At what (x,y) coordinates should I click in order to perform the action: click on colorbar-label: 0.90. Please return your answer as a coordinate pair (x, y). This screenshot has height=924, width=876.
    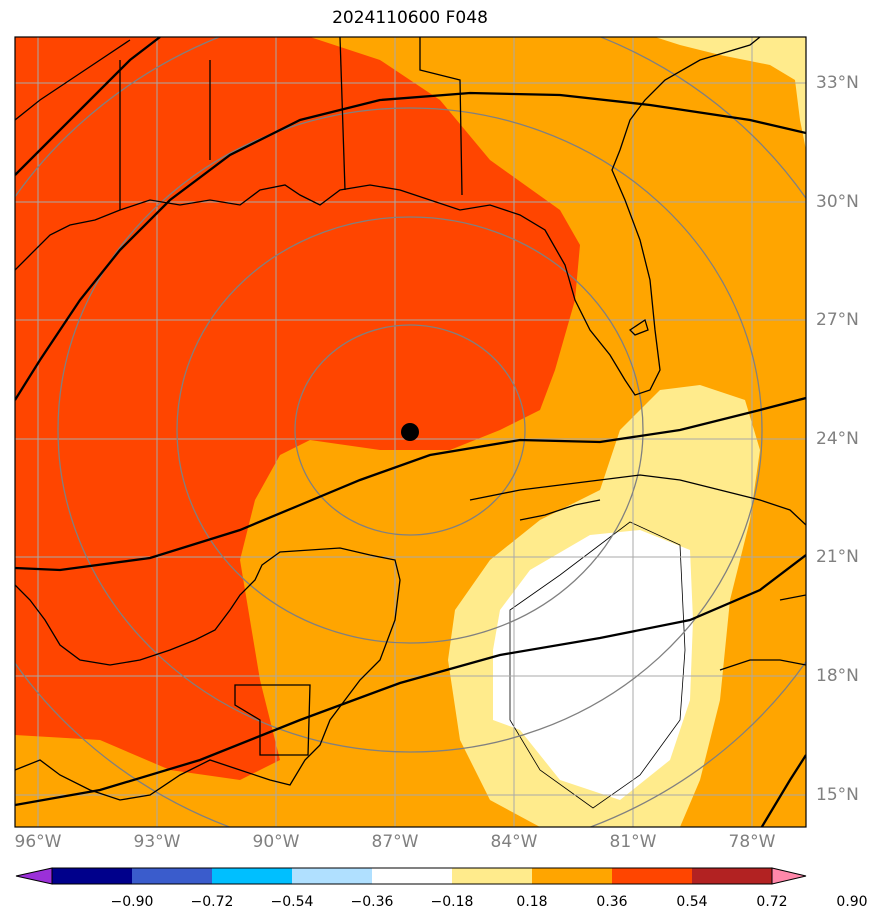
    Looking at the image, I should click on (852, 902).